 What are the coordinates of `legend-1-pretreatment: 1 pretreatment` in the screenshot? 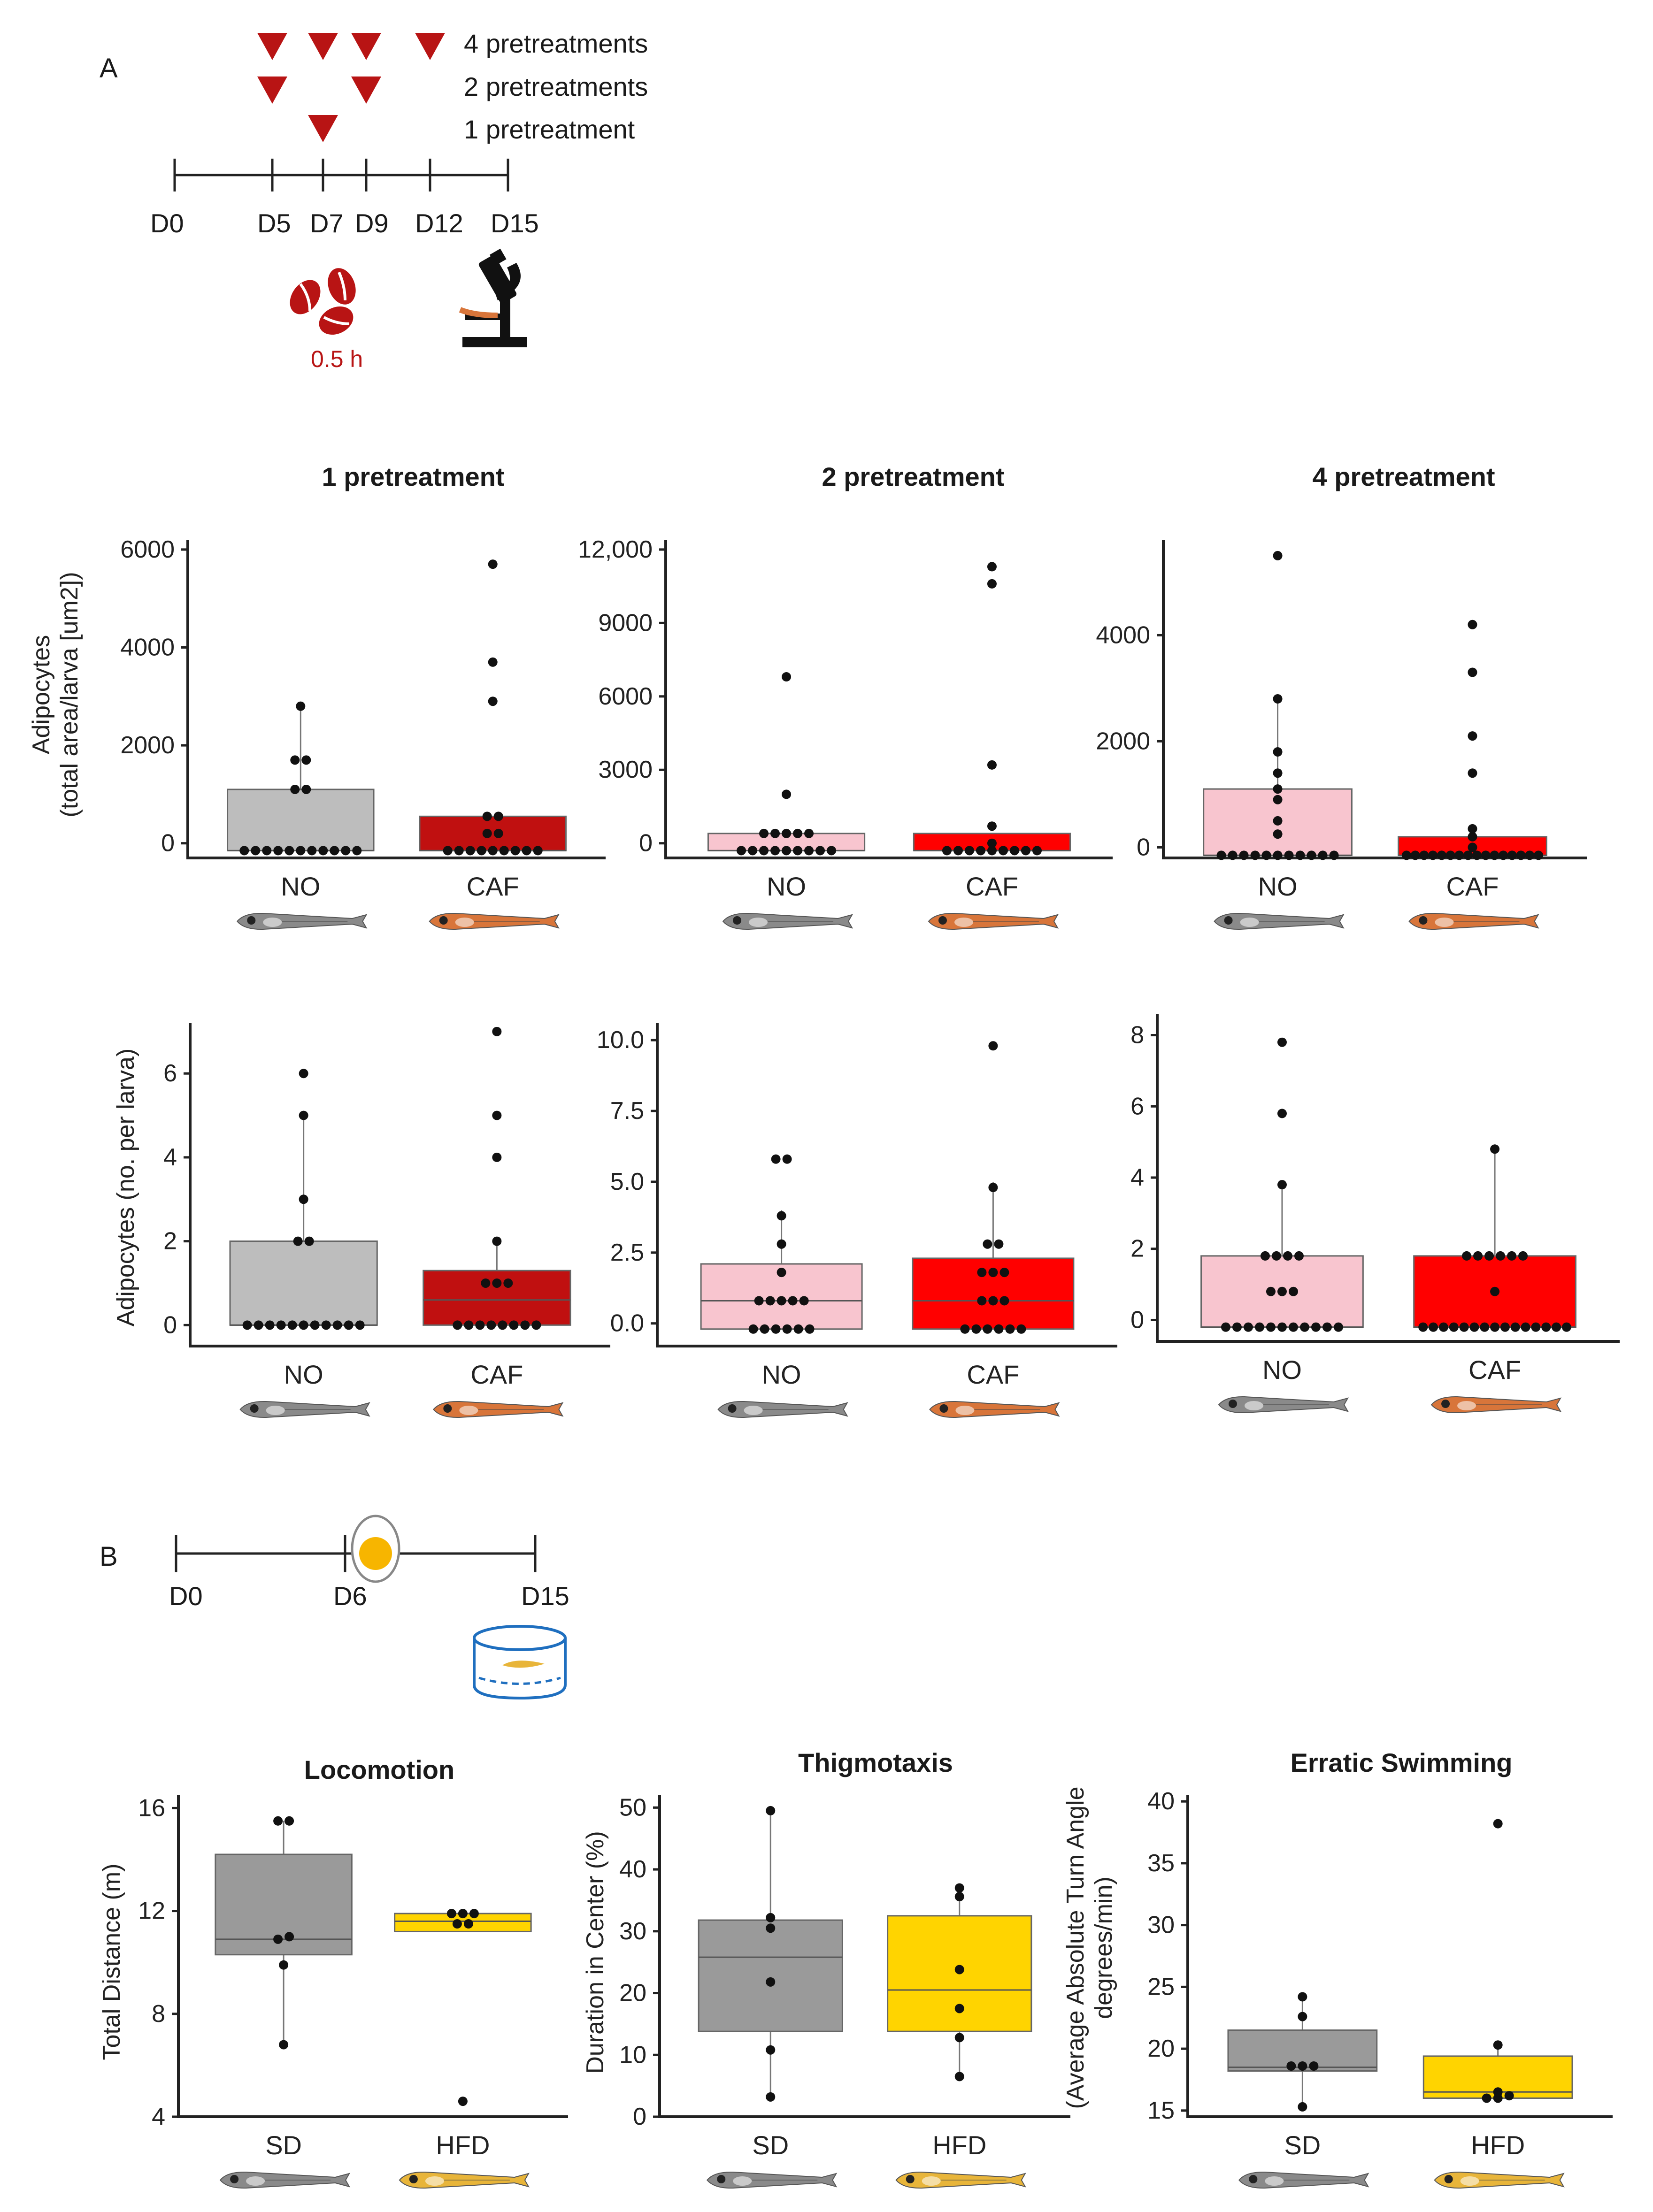 It's located at (549, 129).